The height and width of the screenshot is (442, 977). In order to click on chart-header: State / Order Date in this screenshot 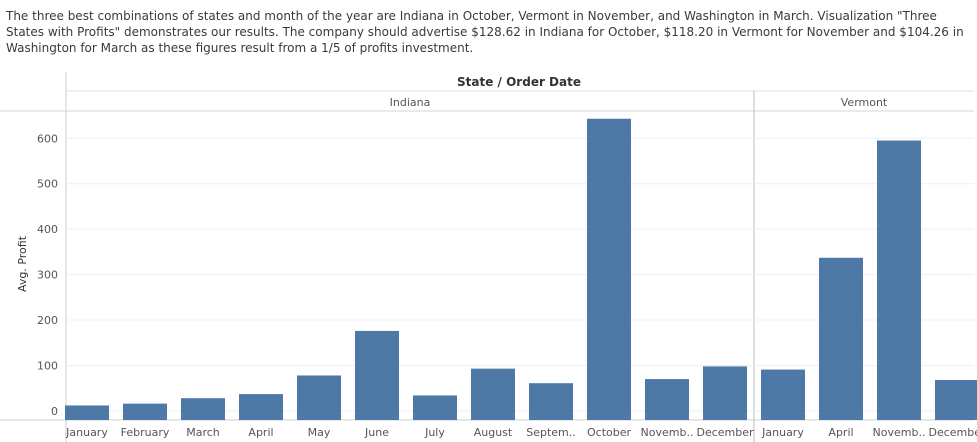, I will do `click(519, 82)`.